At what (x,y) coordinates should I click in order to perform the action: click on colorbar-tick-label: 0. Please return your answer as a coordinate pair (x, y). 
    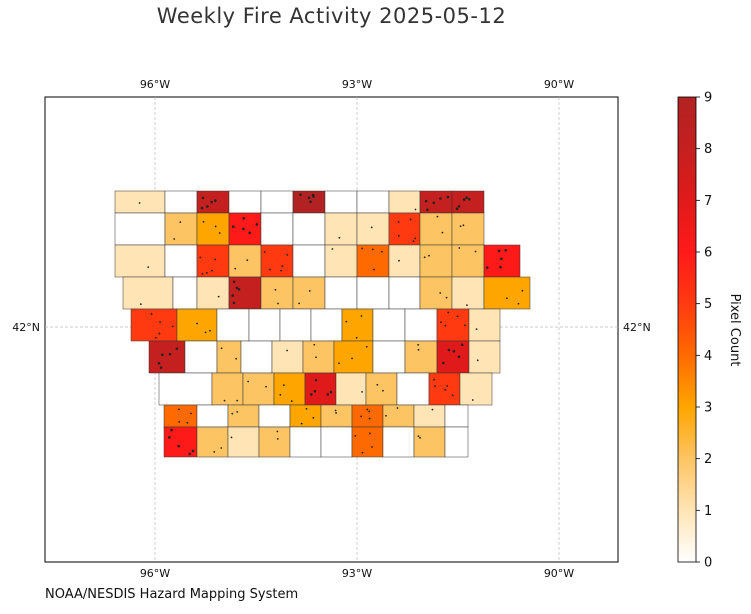
    Looking at the image, I should click on (708, 563).